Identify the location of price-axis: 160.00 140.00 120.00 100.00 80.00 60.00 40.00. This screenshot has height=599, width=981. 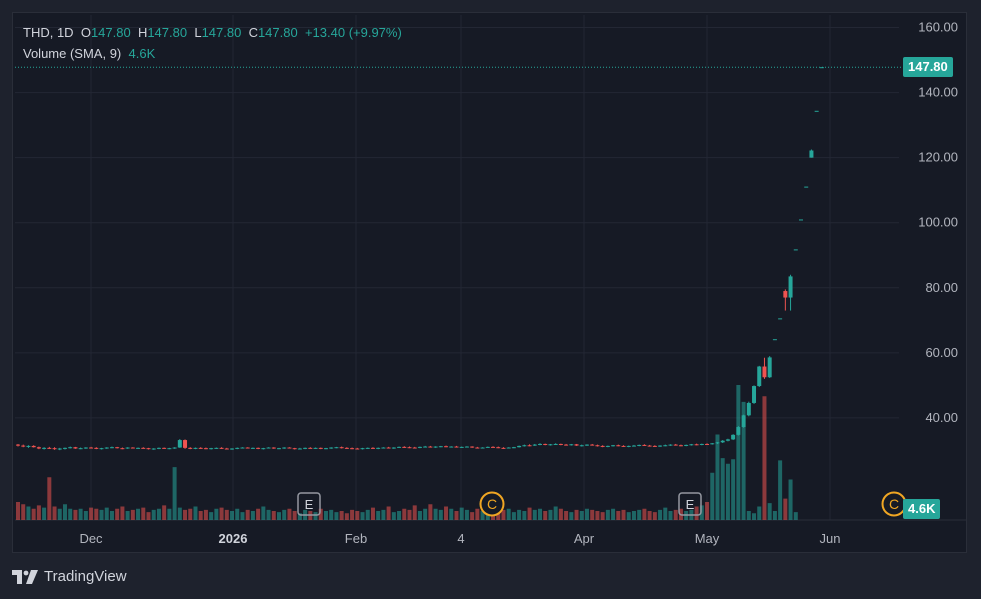
(938, 222).